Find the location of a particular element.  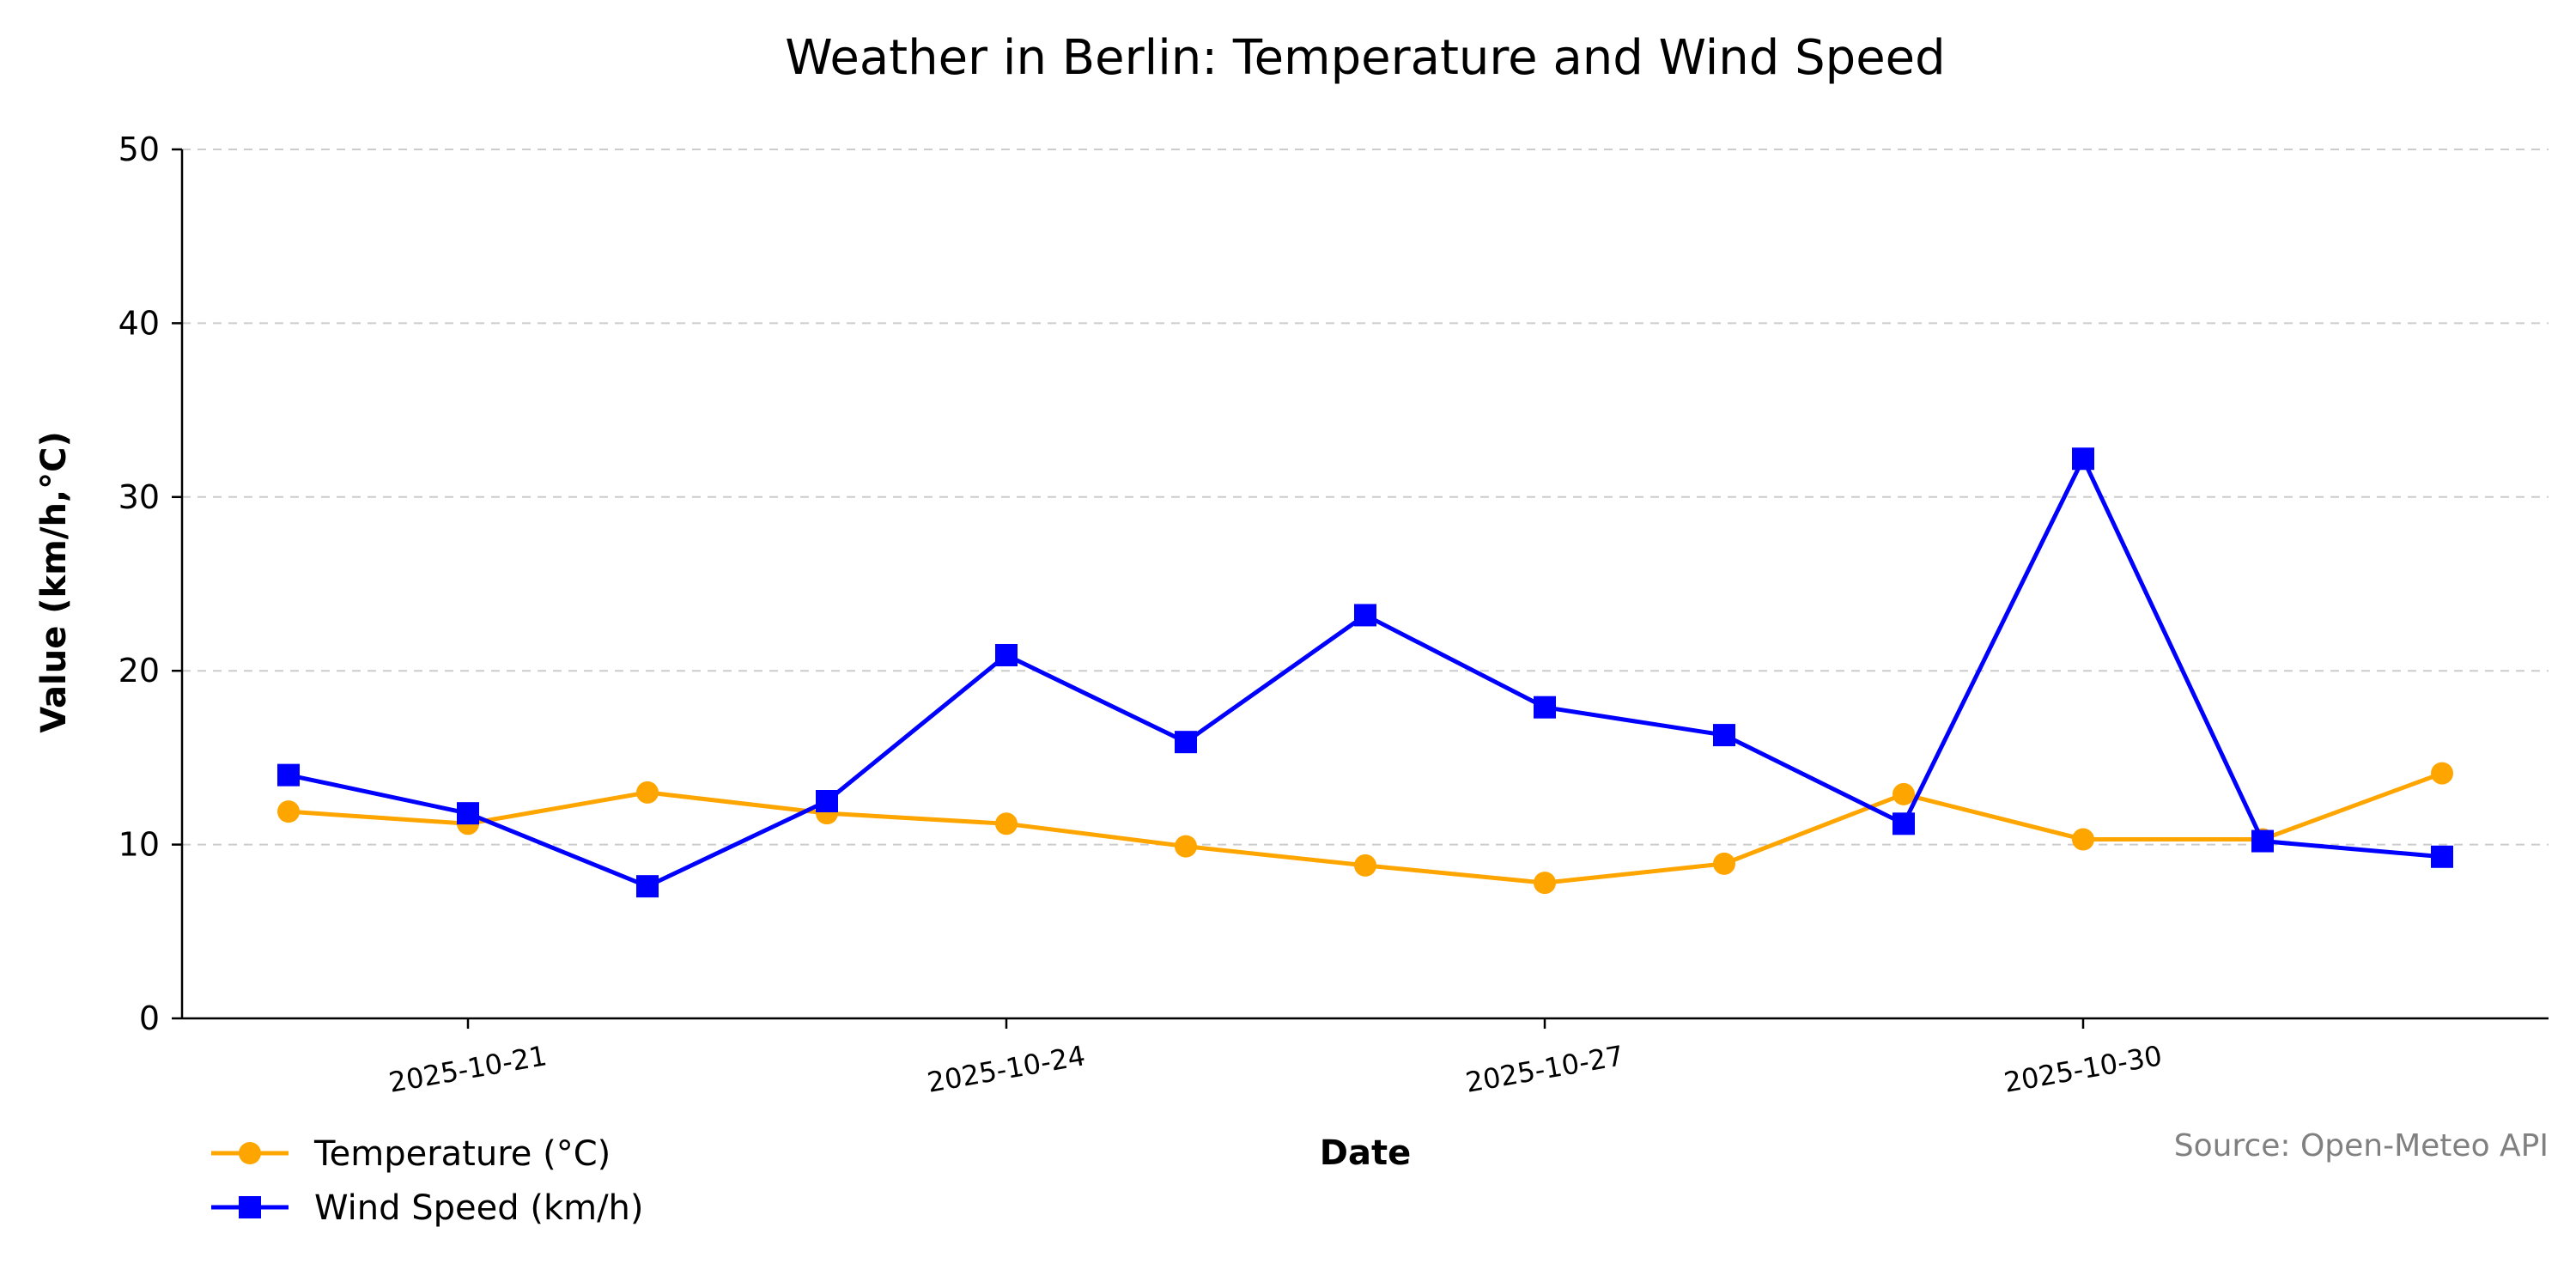

legend-item-wind-speed: Wind Speed (km/h) is located at coordinates (428, 1208).